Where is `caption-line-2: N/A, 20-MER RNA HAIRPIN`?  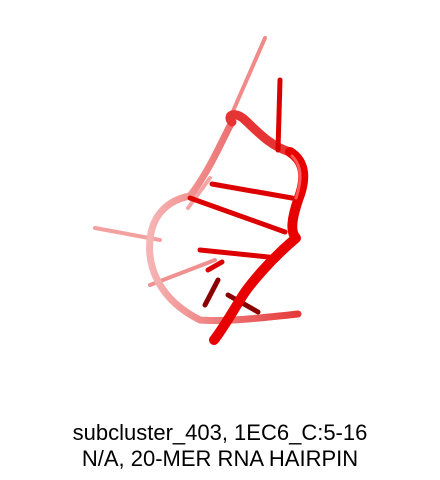 caption-line-2: N/A, 20-MER RNA HAIRPIN is located at coordinates (220, 458).